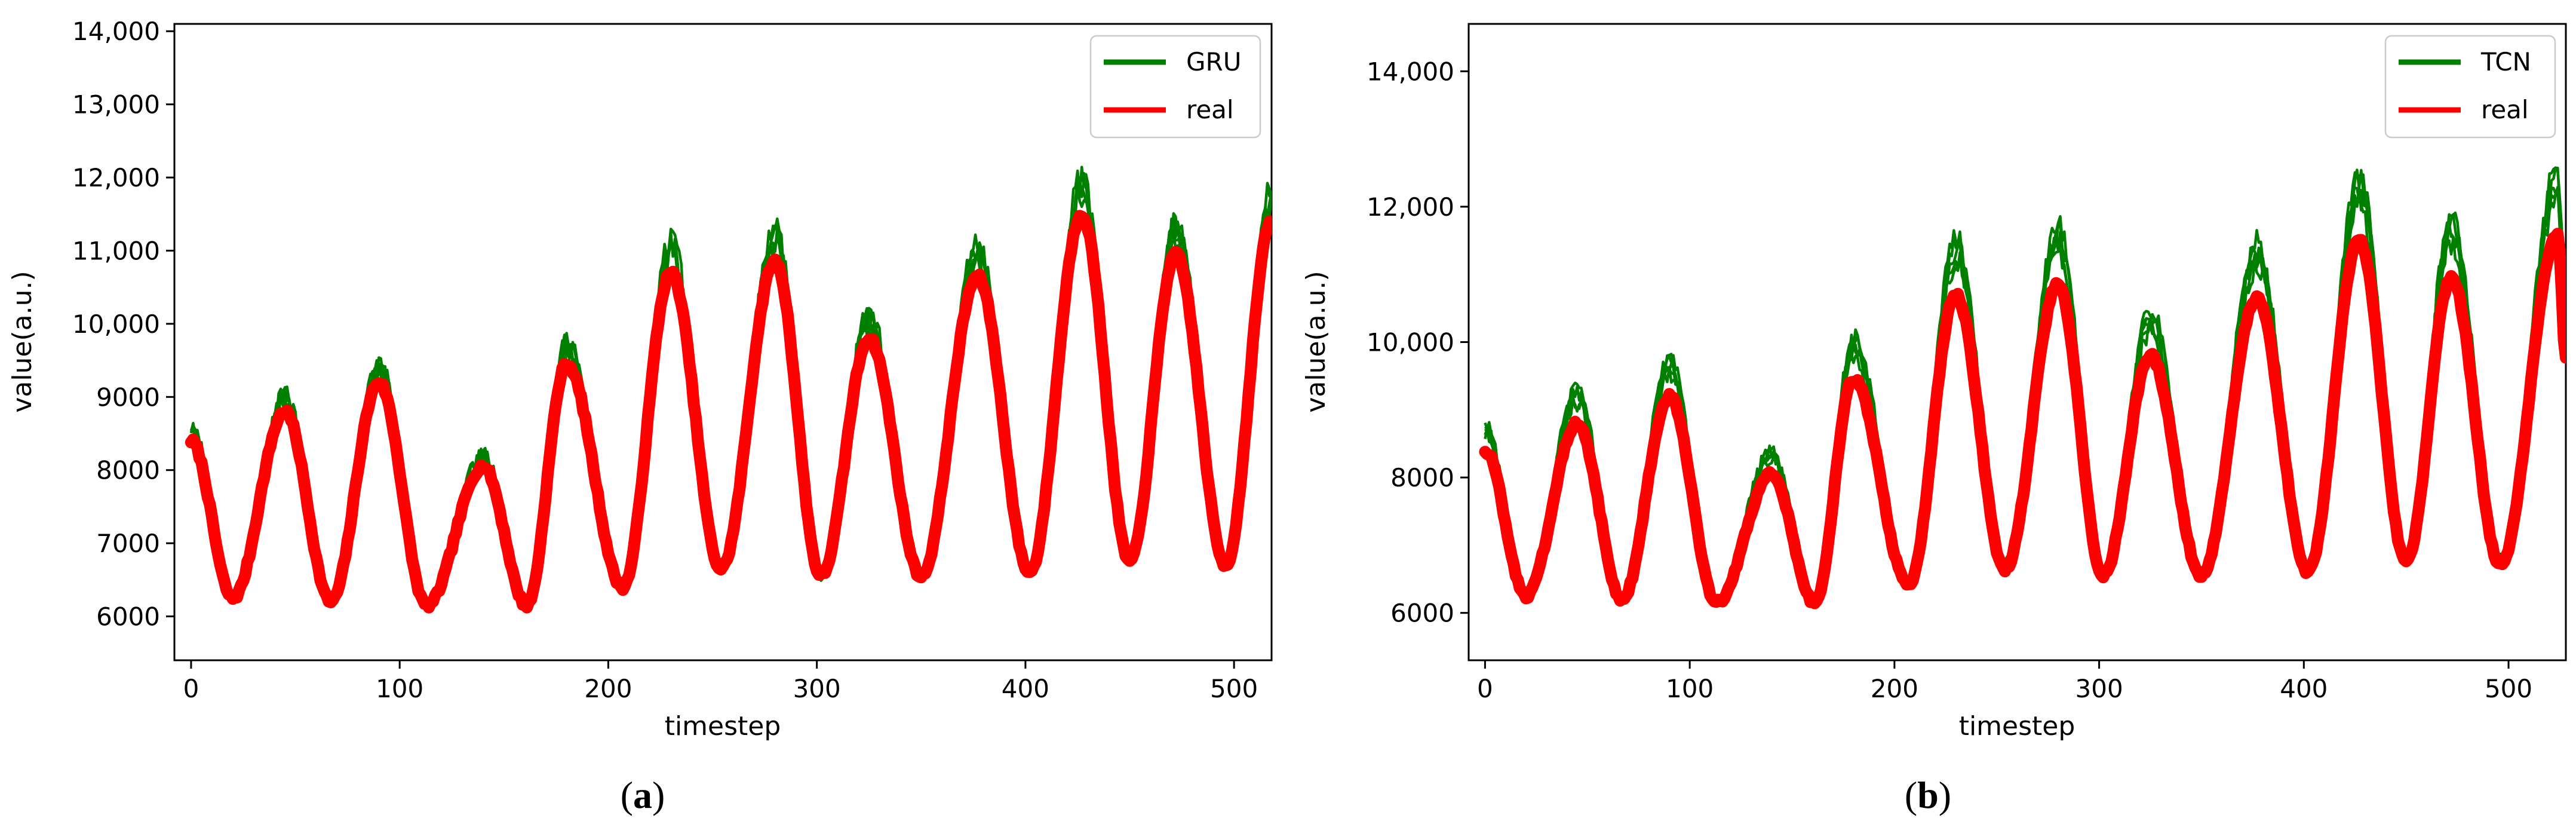  I want to click on y-tick-label: 7000, so click(128, 543).